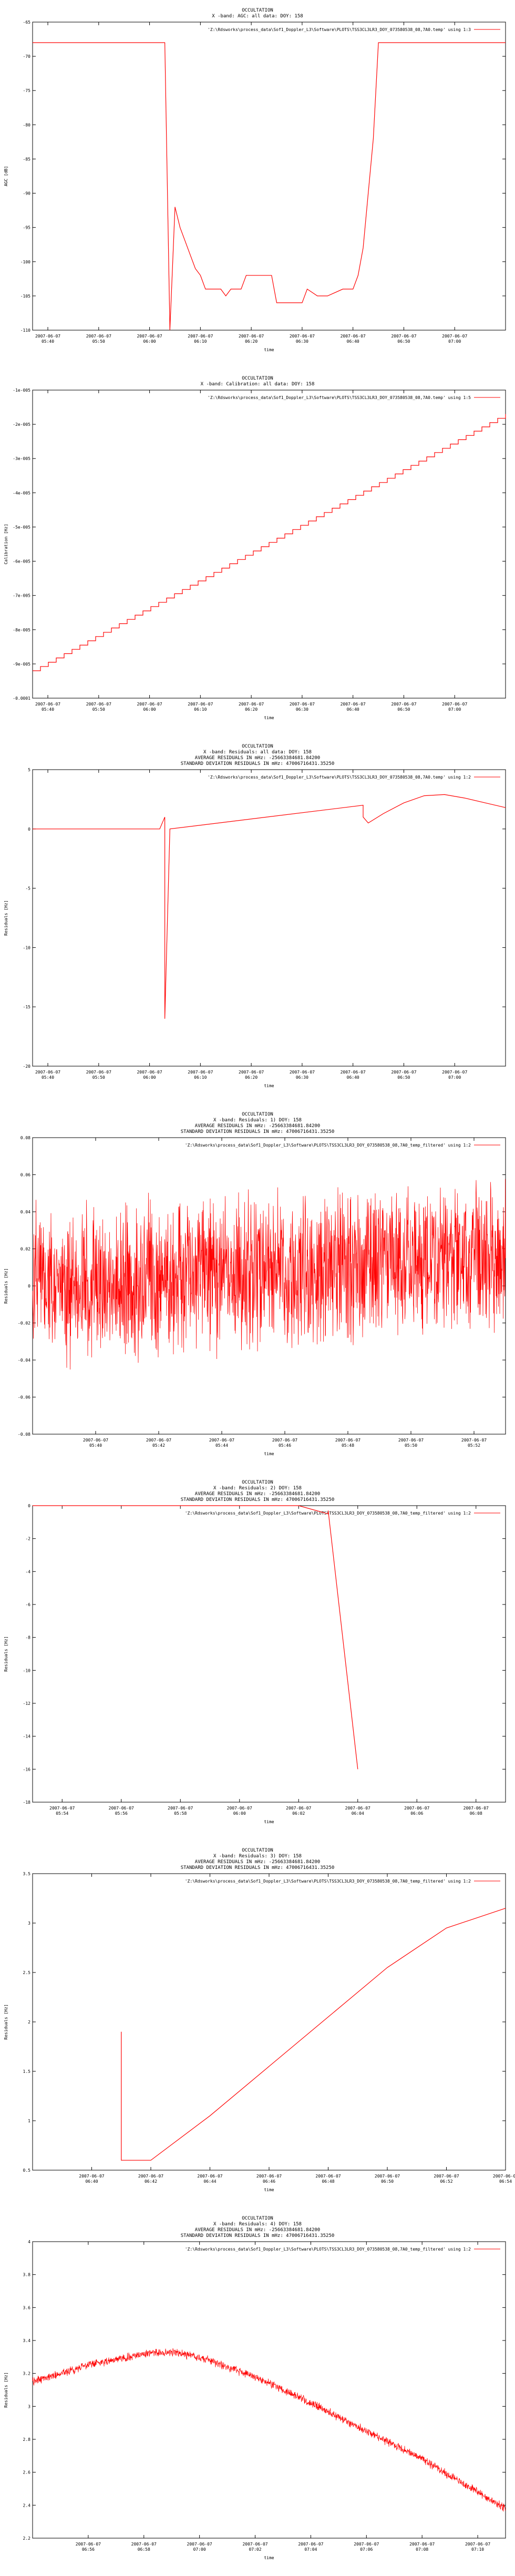  What do you see at coordinates (21, 664) in the screenshot?
I see `y-tick-label: -9e-005` at bounding box center [21, 664].